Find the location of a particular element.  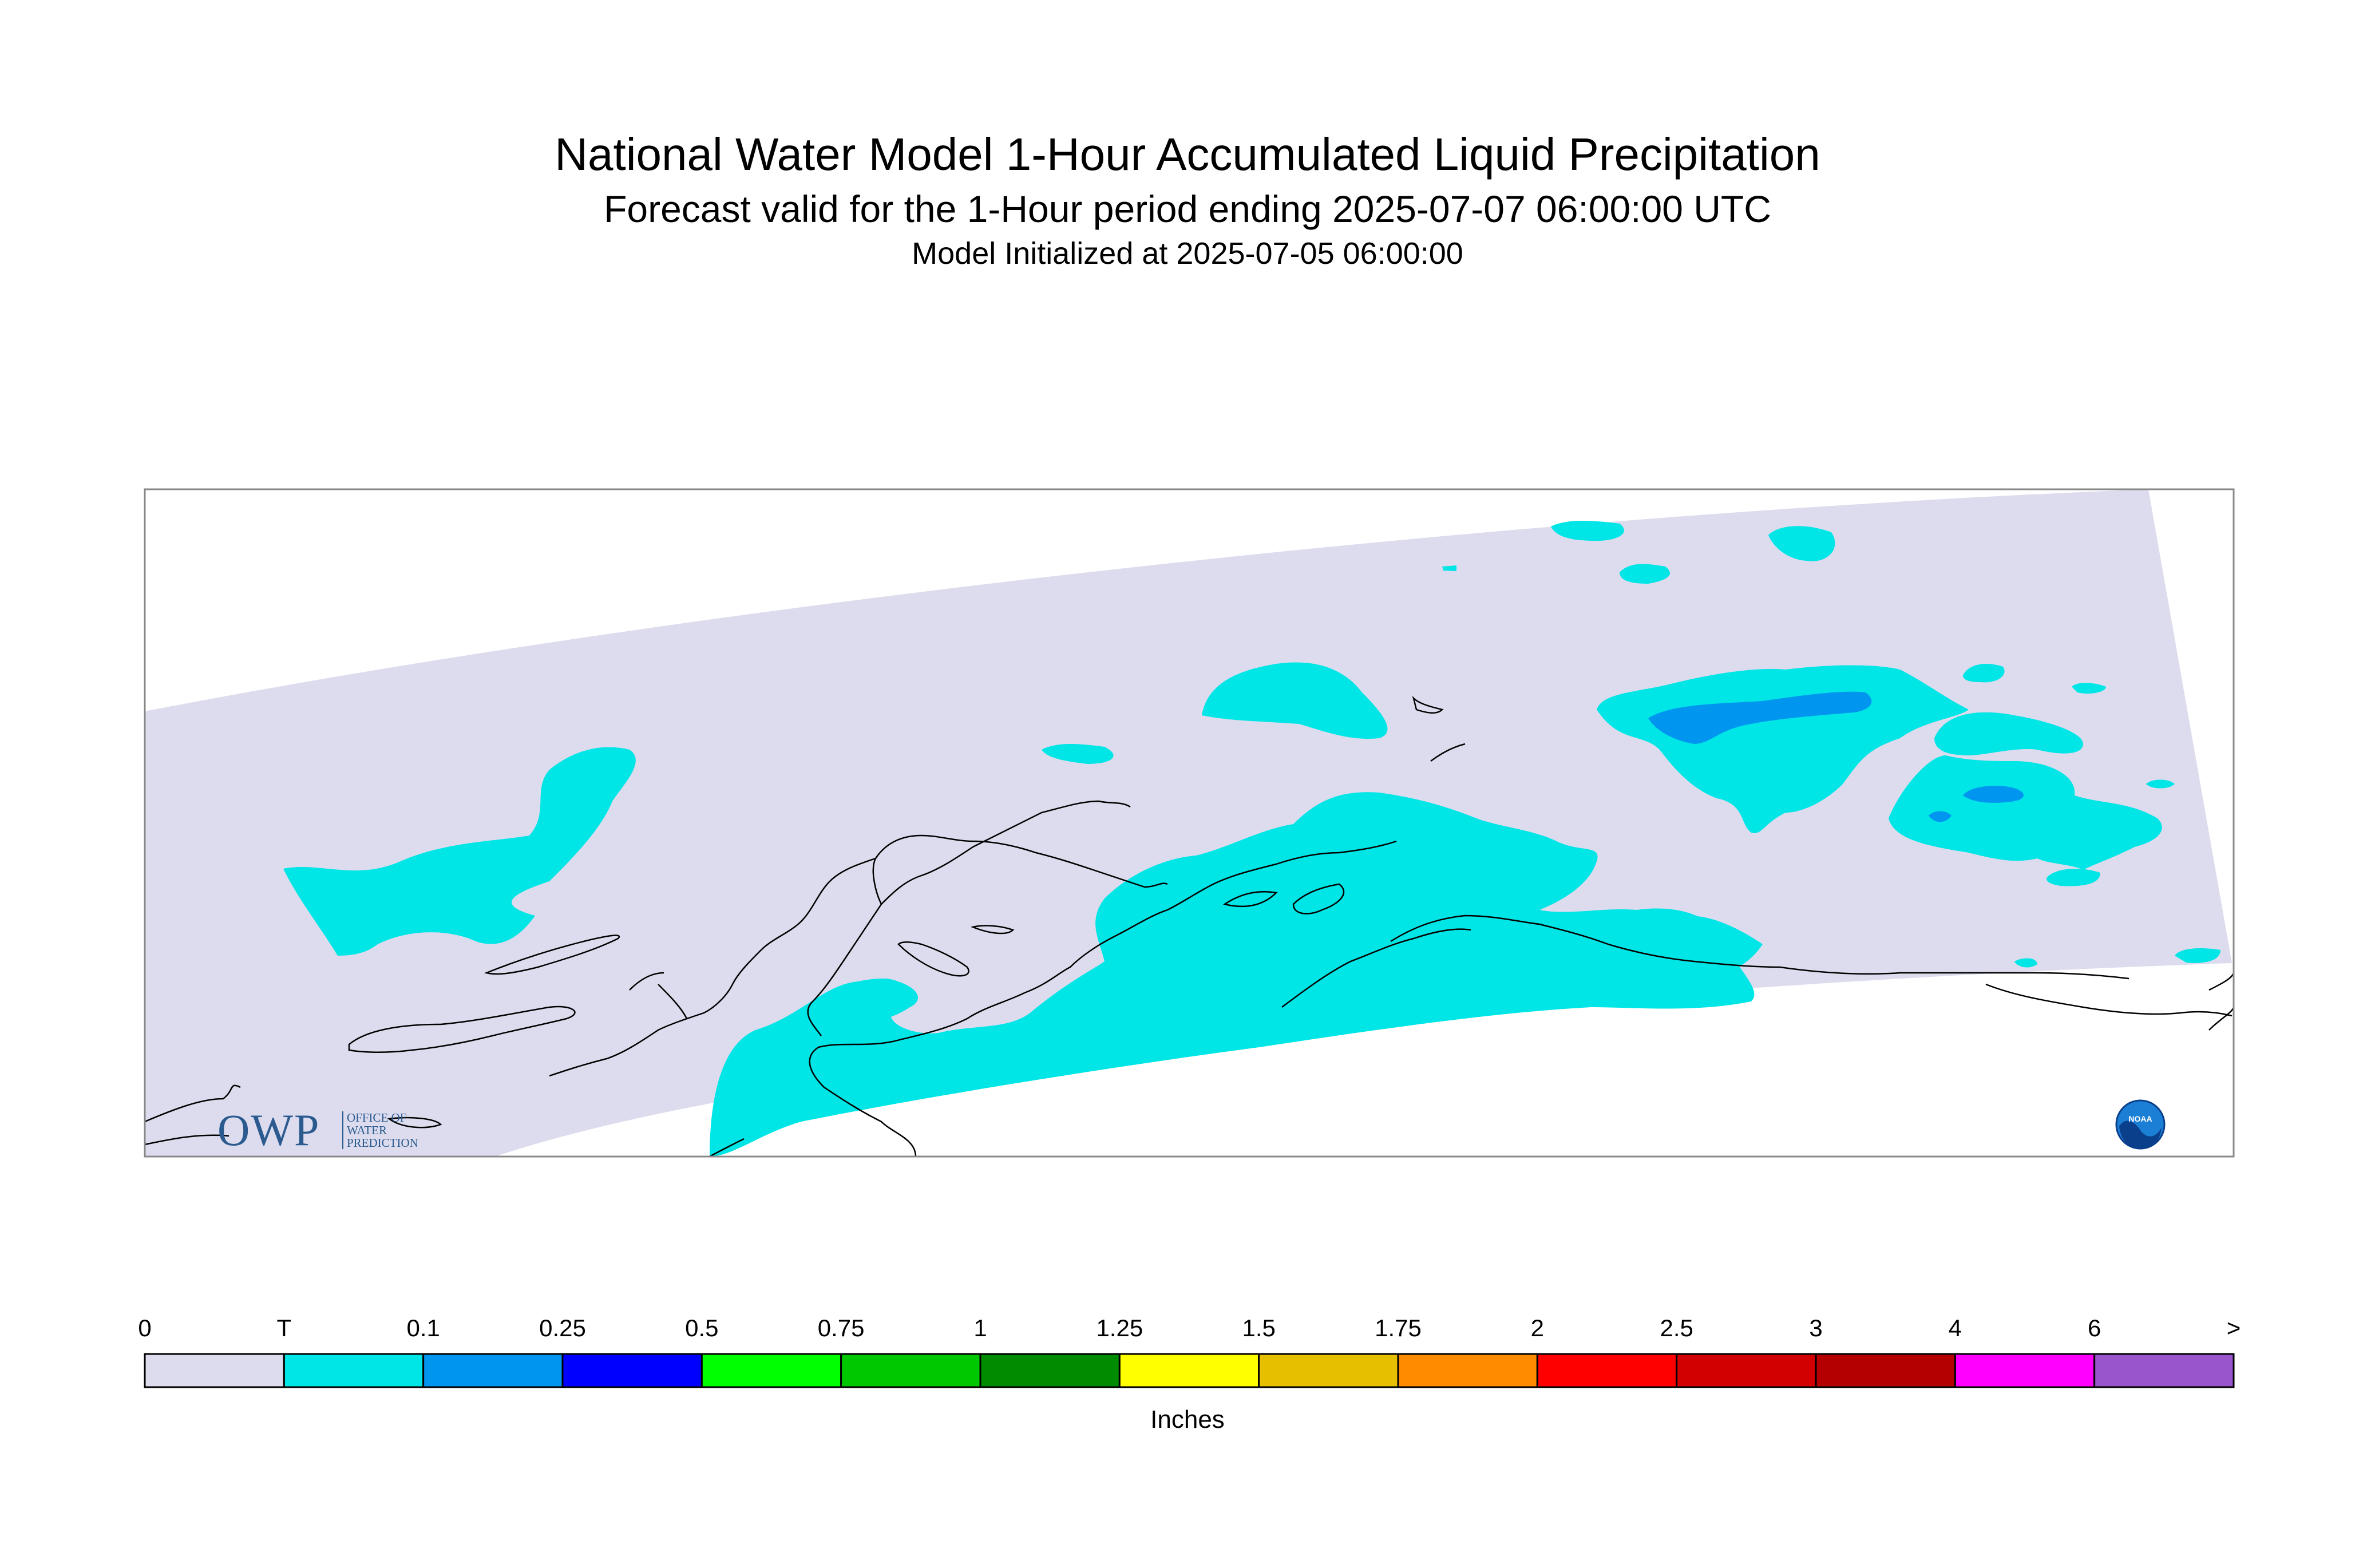

legend-tick-label: 4 is located at coordinates (1955, 1327).